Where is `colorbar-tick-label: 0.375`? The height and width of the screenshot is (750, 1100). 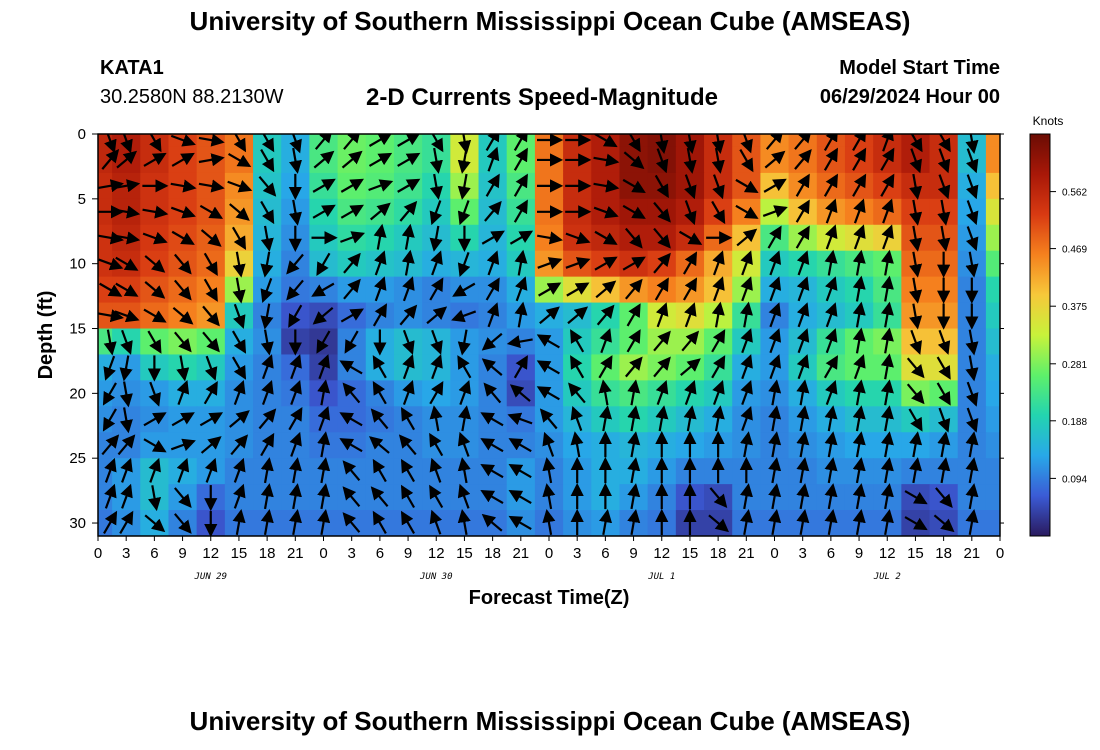
colorbar-tick-label: 0.375 is located at coordinates (1074, 307).